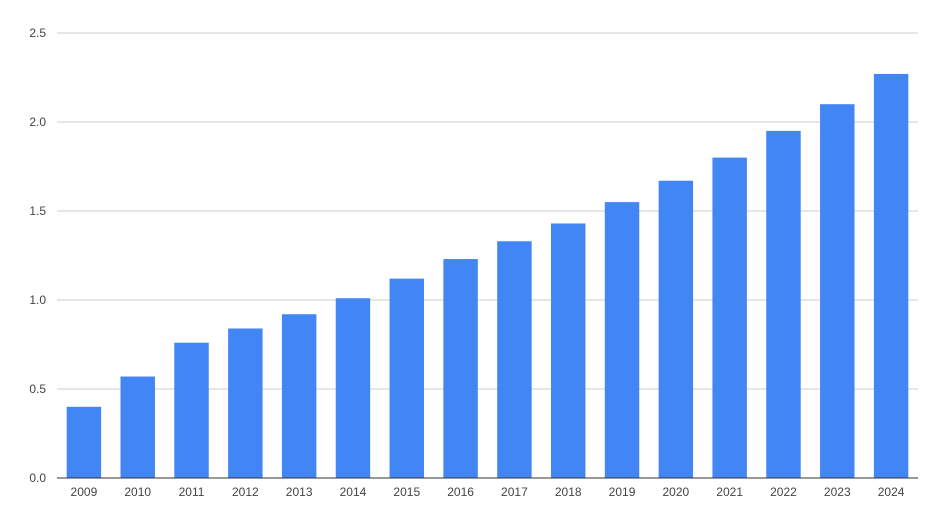  Describe the element at coordinates (568, 350) in the screenshot. I see `bar-2018` at that location.